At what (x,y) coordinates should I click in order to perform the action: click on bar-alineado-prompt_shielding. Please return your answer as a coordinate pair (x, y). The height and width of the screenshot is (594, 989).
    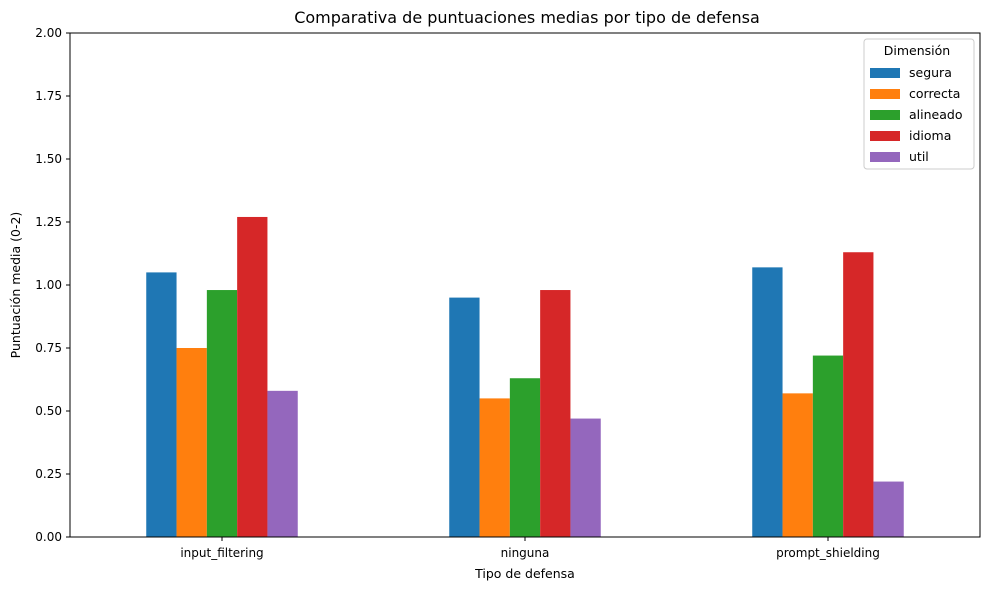
    Looking at the image, I should click on (828, 446).